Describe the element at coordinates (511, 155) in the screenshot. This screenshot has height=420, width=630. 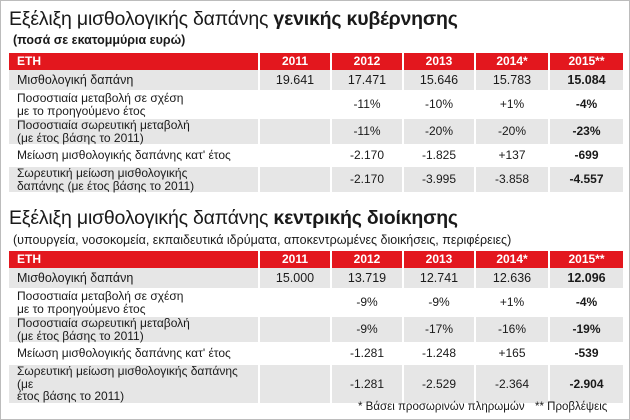
I see `cell-2014: +137` at that location.